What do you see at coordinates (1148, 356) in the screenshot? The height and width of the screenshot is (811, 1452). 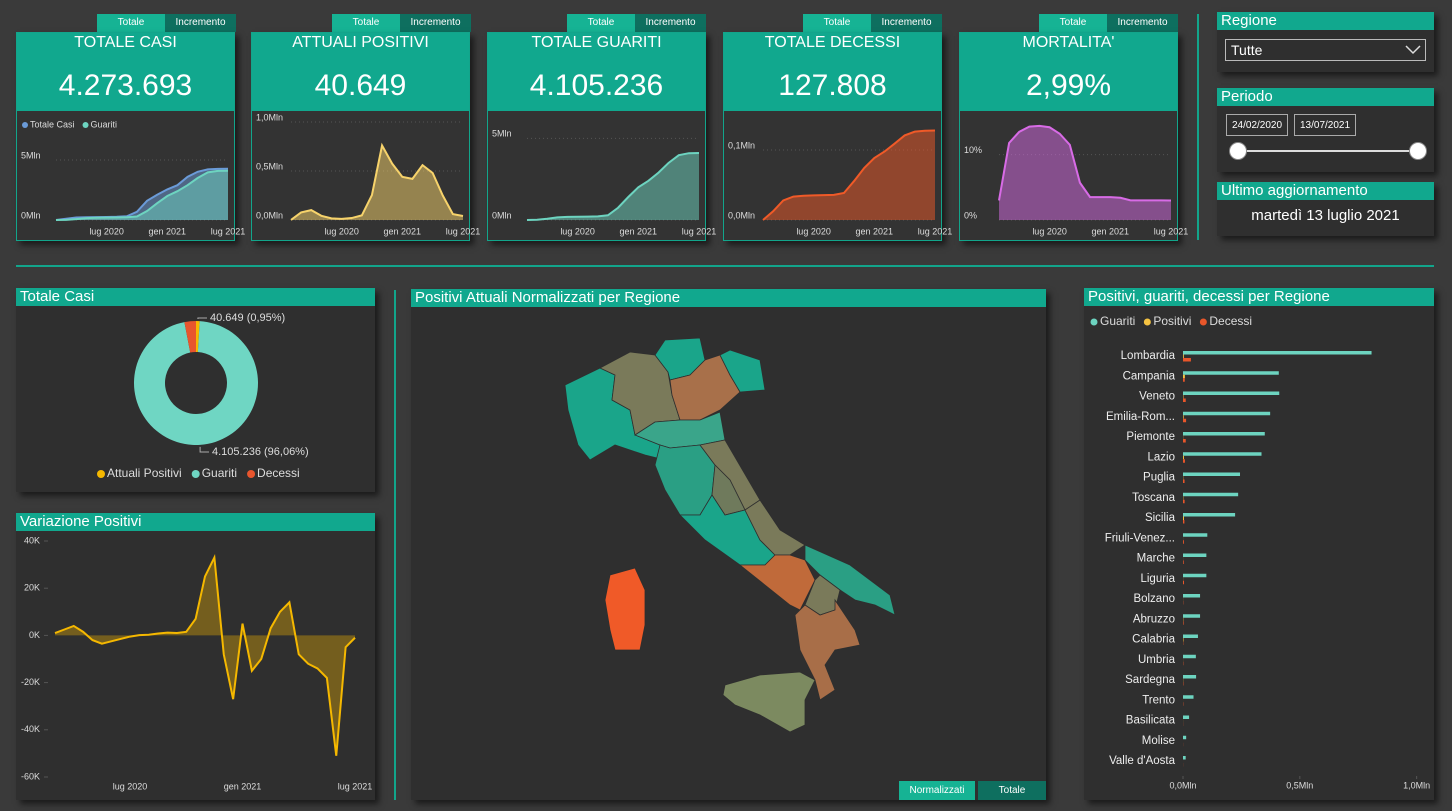 I see `y-tick-label: Lombardia` at bounding box center [1148, 356].